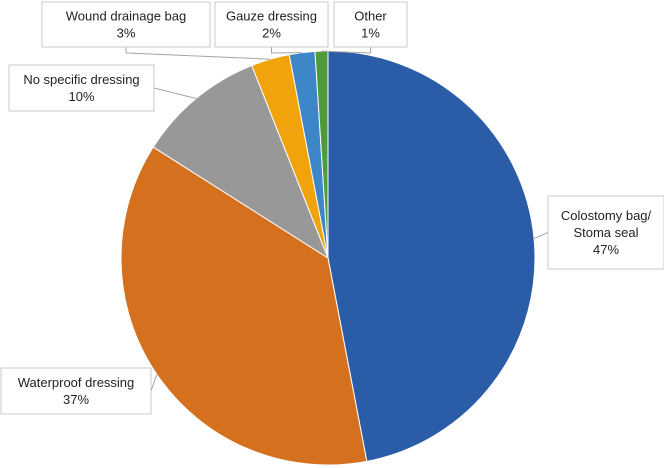 The image size is (664, 468). What do you see at coordinates (346, 50) in the screenshot?
I see `leader-line-other` at bounding box center [346, 50].